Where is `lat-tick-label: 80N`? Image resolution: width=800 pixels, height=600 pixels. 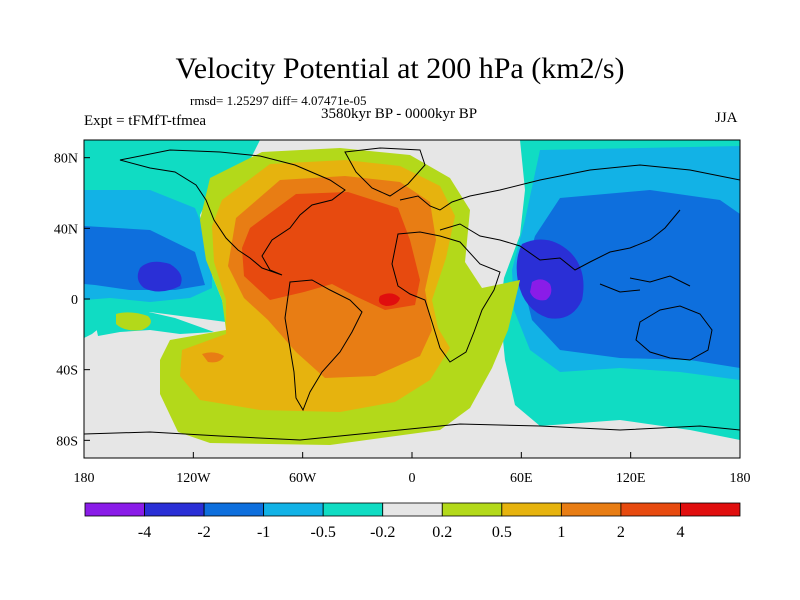
lat-tick-label: 80N is located at coordinates (66, 159).